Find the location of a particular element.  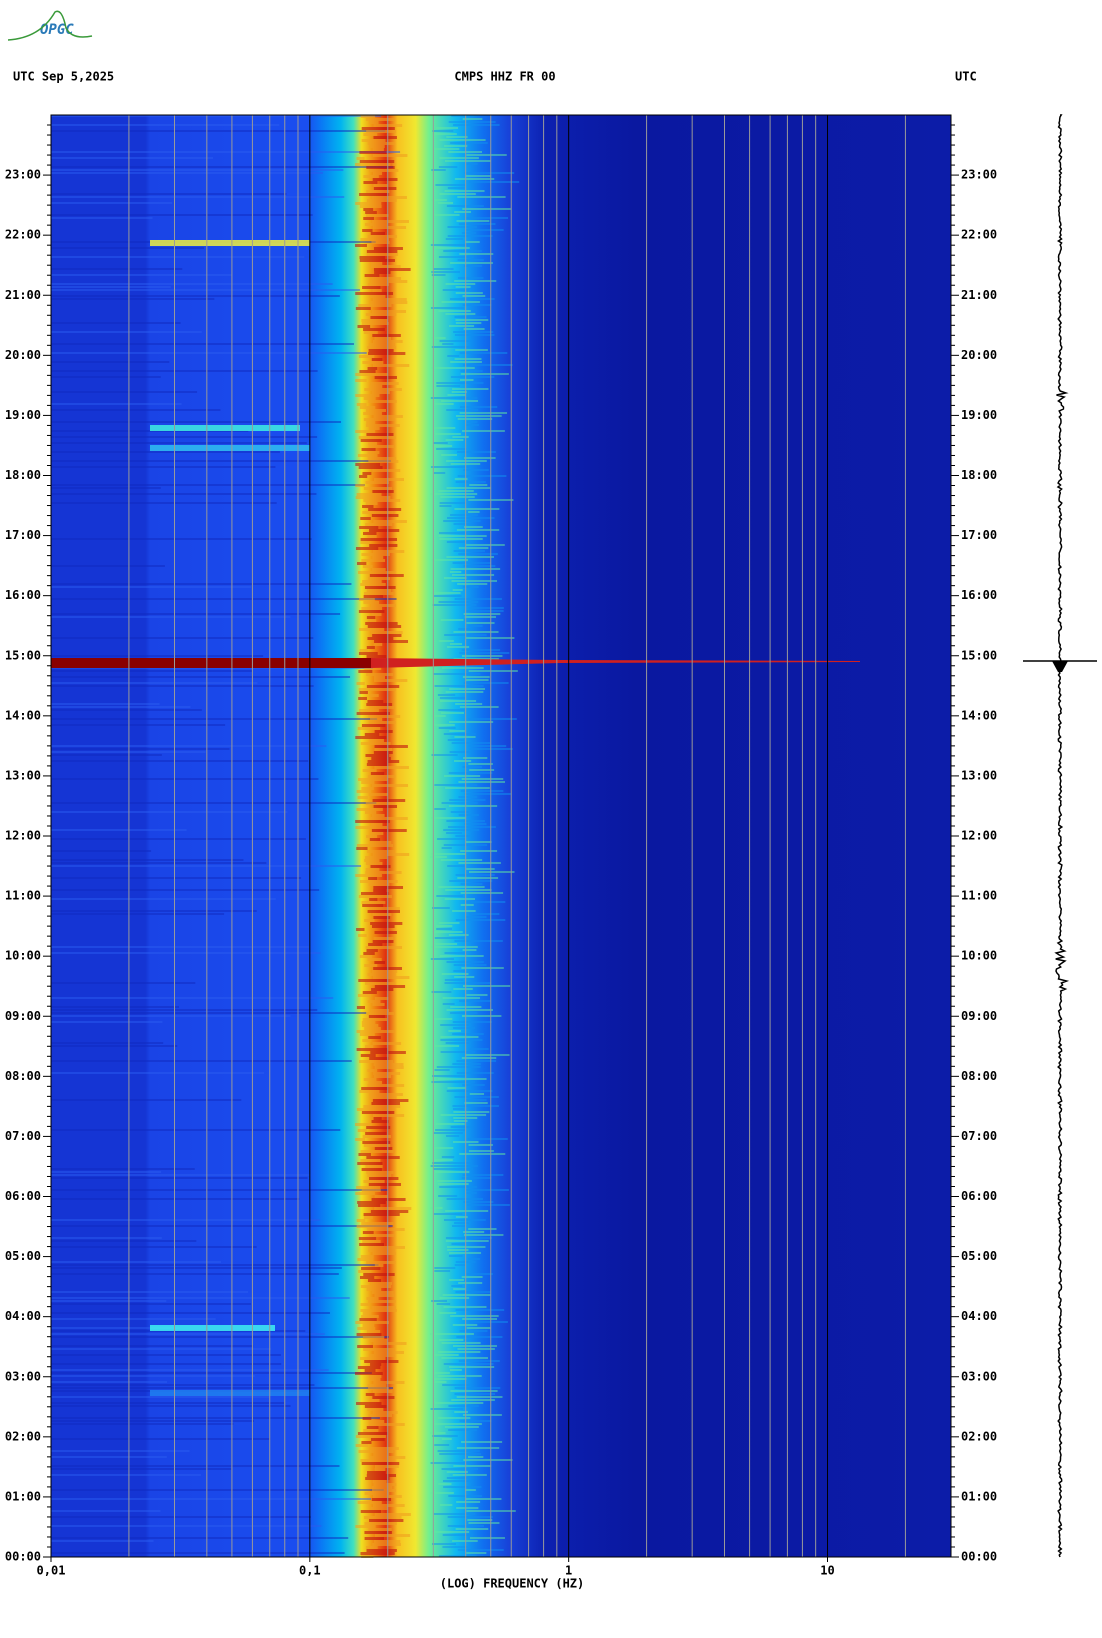

y-tick-label: 01:00 is located at coordinates (23, 1496).